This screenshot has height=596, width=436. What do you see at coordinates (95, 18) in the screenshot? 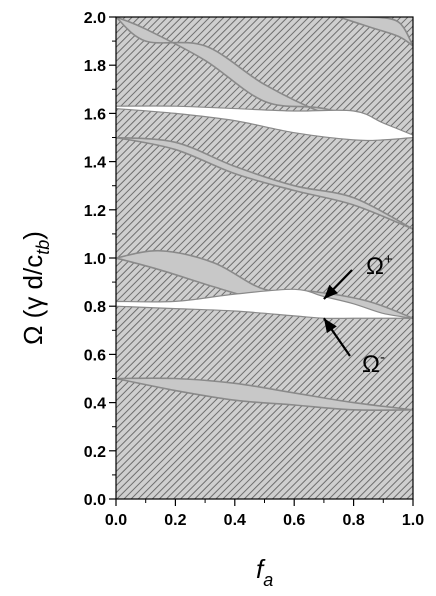
I see `y-tick-label: 2.0` at bounding box center [95, 18].